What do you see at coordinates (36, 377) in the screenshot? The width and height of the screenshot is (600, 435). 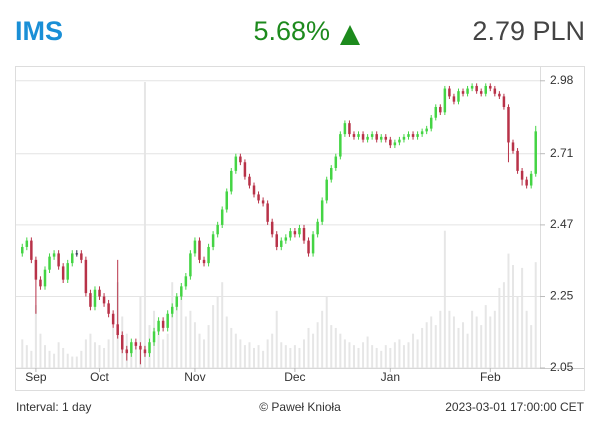 I see `x-tick-label: Sep` at bounding box center [36, 377].